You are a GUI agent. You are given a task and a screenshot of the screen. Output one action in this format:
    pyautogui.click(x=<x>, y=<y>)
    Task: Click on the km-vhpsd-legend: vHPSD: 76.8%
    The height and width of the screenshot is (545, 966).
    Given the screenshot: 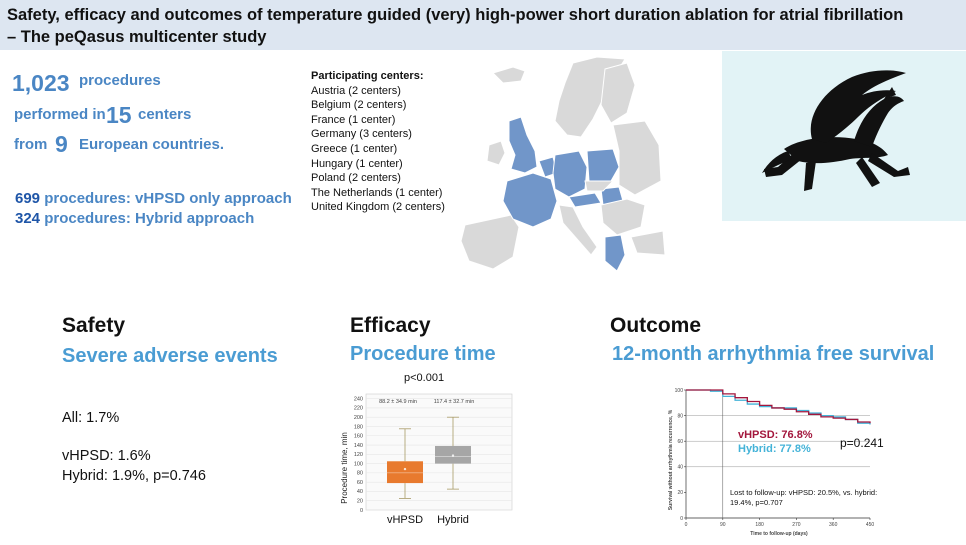 What is the action you would take?
    pyautogui.click(x=775, y=435)
    